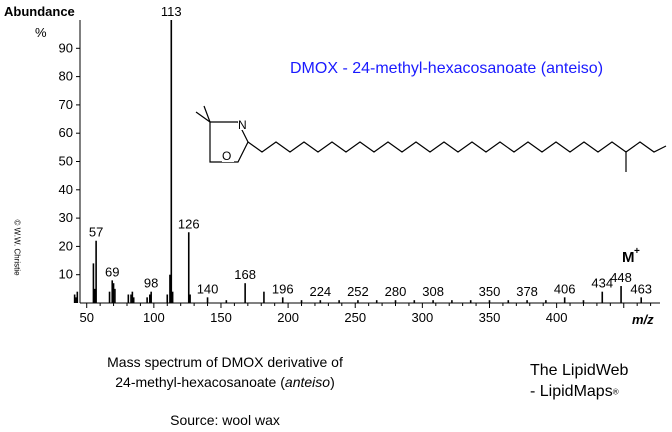  What do you see at coordinates (86, 317) in the screenshot?
I see `x-tick-label: 50` at bounding box center [86, 317].